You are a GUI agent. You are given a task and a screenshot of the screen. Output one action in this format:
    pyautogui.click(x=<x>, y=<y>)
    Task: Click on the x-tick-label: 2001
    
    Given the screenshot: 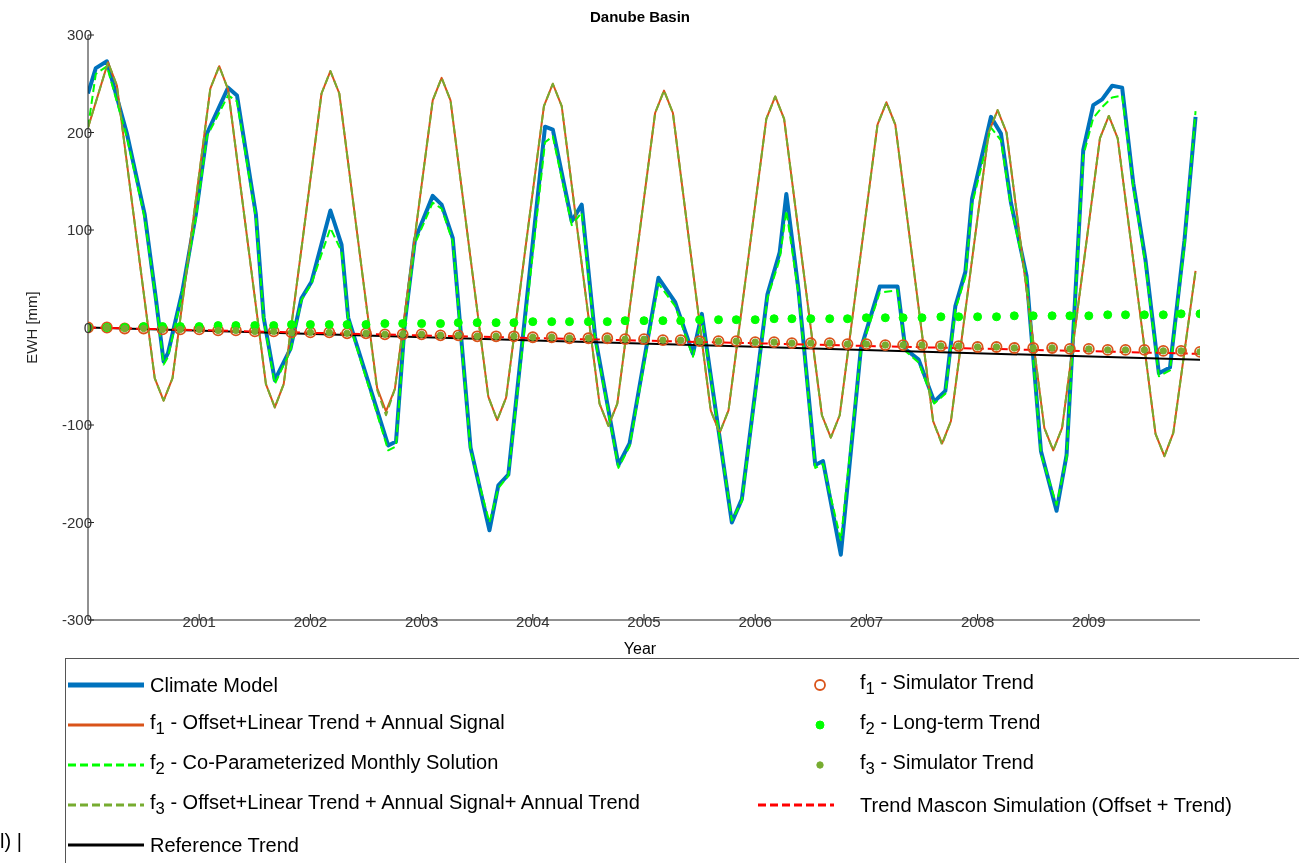 What is the action you would take?
    pyautogui.click(x=199, y=621)
    